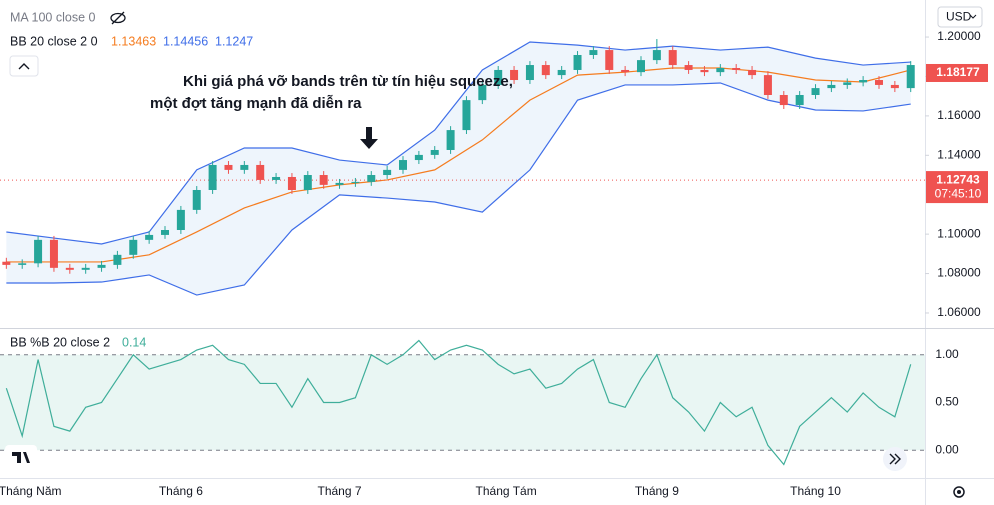  What do you see at coordinates (256, 103) in the screenshot?
I see `annotation-line: một đợt tăng mạnh đã diễn ra` at bounding box center [256, 103].